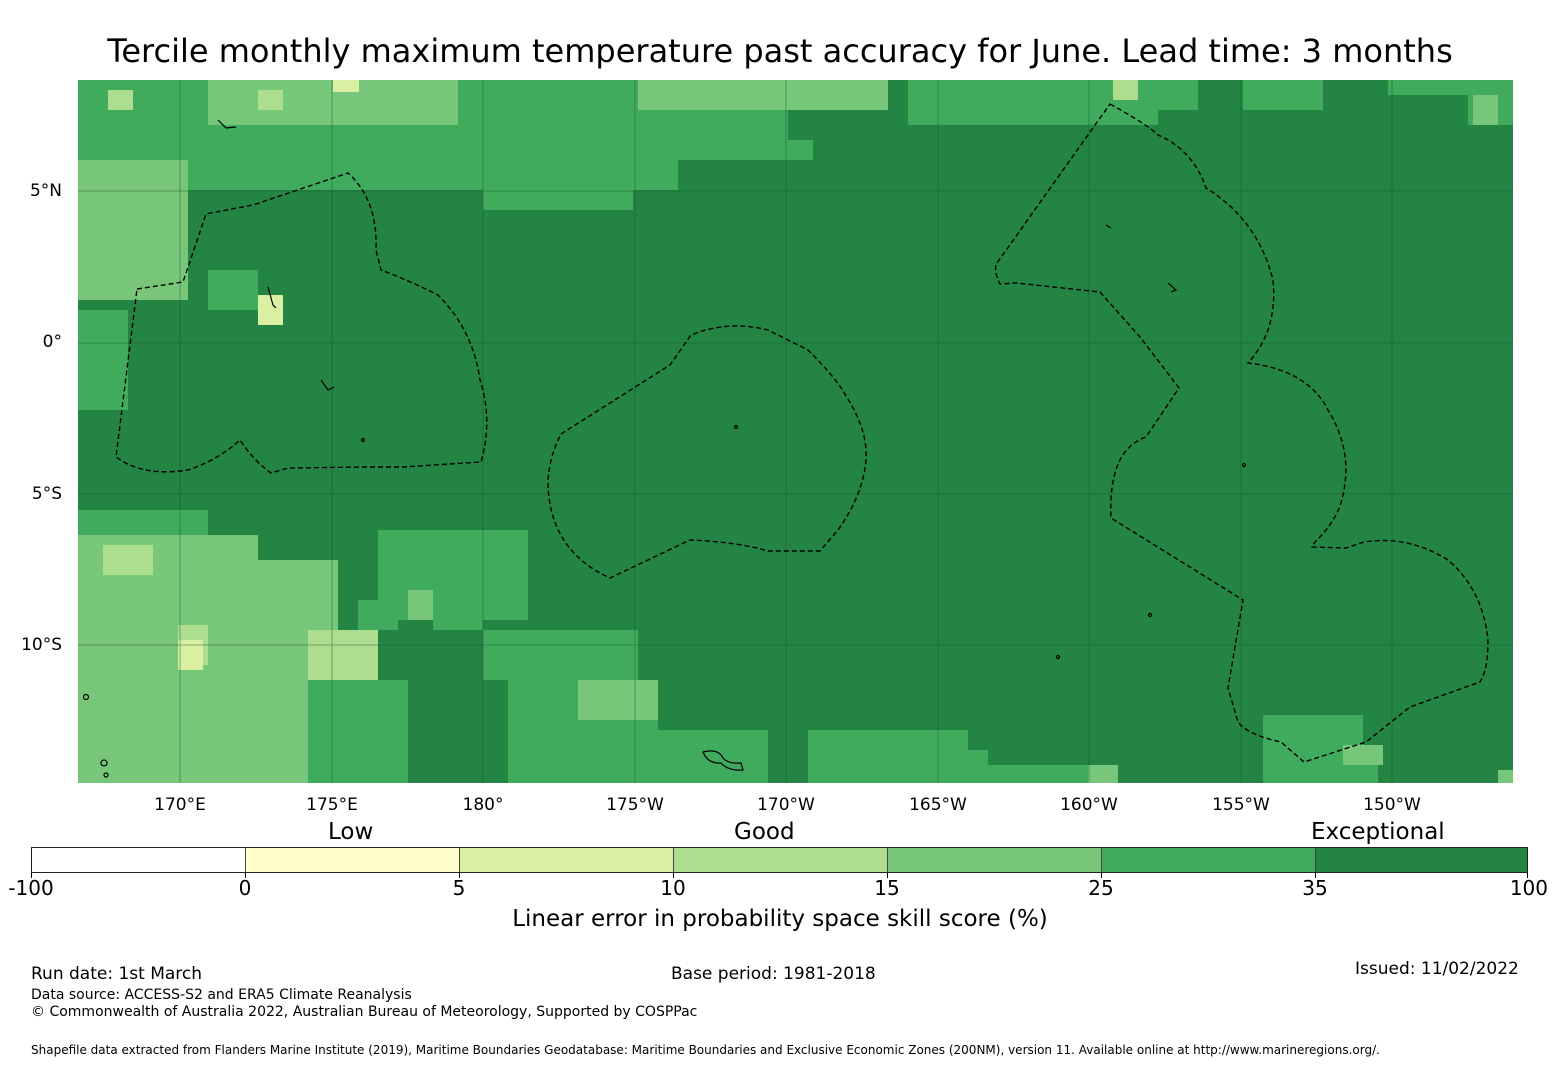 The width and height of the screenshot is (1560, 1065). I want to click on lon-label-170e: 170°E, so click(180, 805).